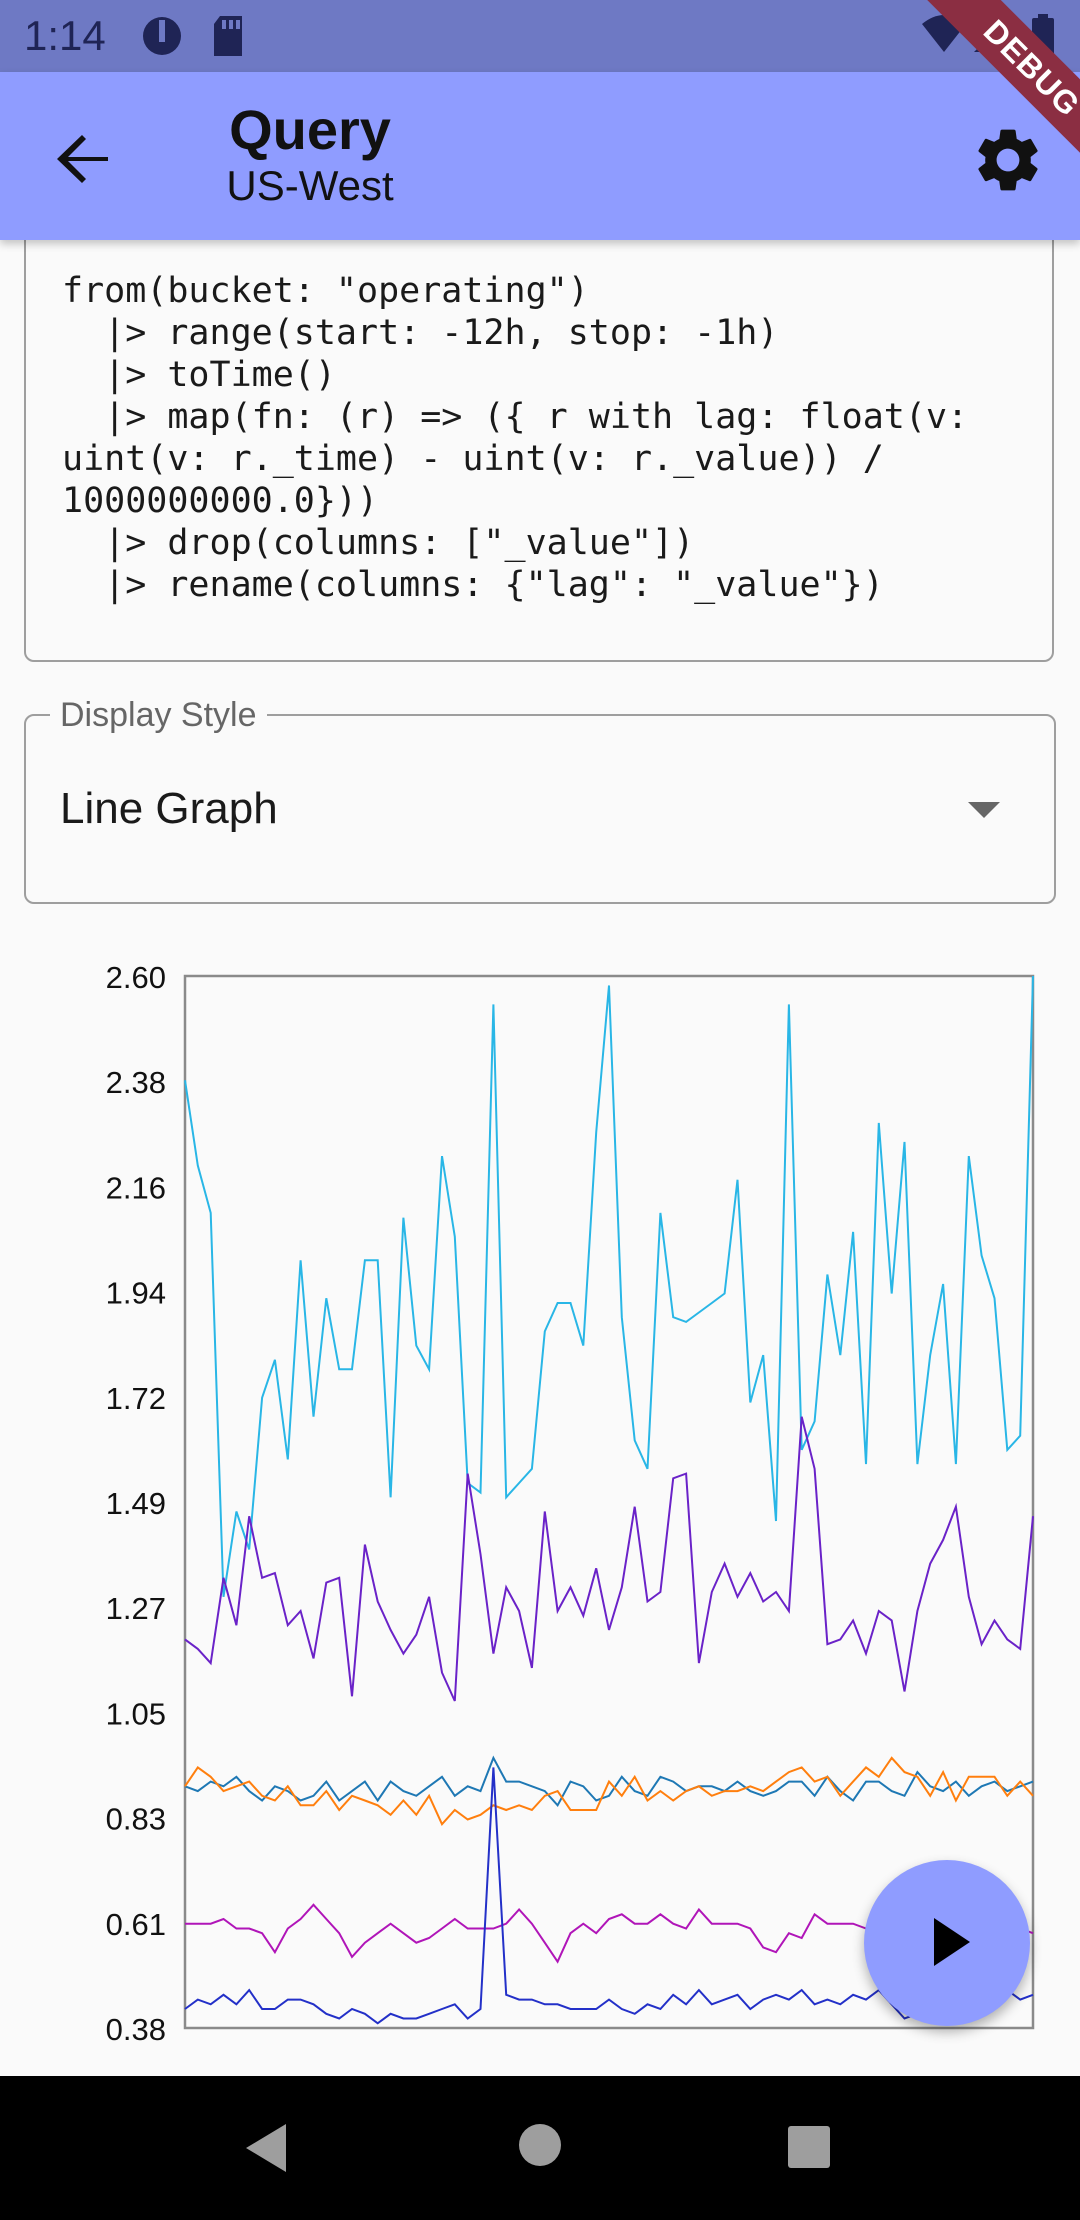  Describe the element at coordinates (540, 800) in the screenshot. I see `display-style-dropdown: Display Style Line Graph` at that location.